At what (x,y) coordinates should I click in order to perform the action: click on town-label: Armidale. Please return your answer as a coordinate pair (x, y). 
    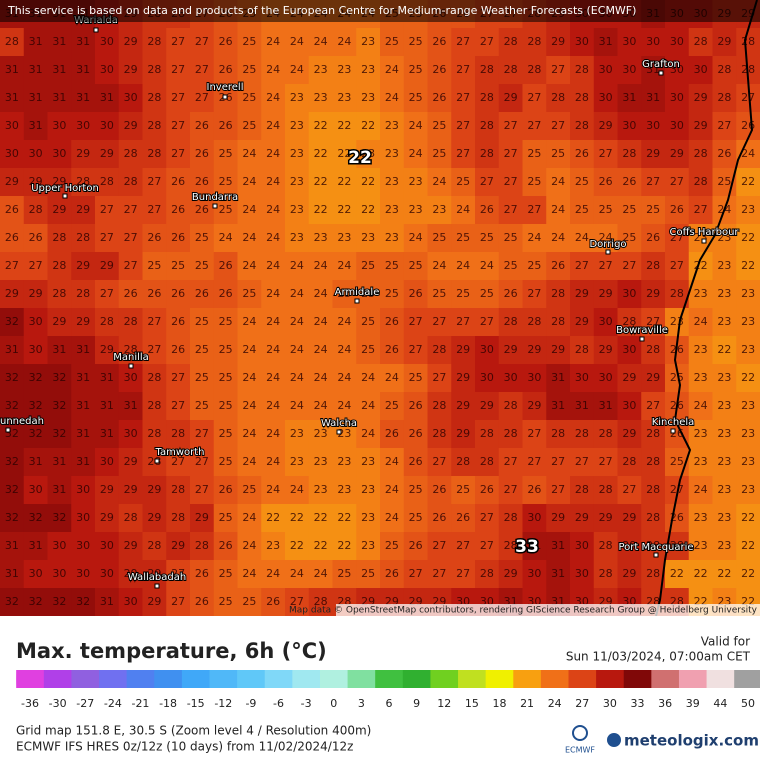
    Looking at the image, I should click on (357, 292).